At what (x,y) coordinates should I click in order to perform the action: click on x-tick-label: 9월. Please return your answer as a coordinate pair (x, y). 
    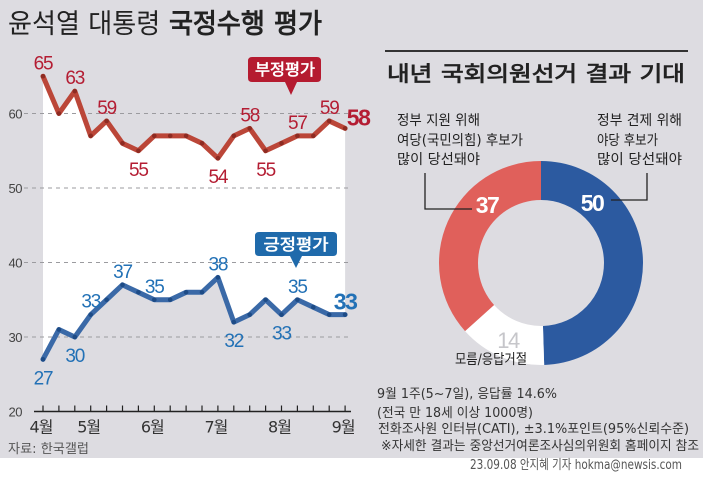
    Looking at the image, I should click on (343, 427).